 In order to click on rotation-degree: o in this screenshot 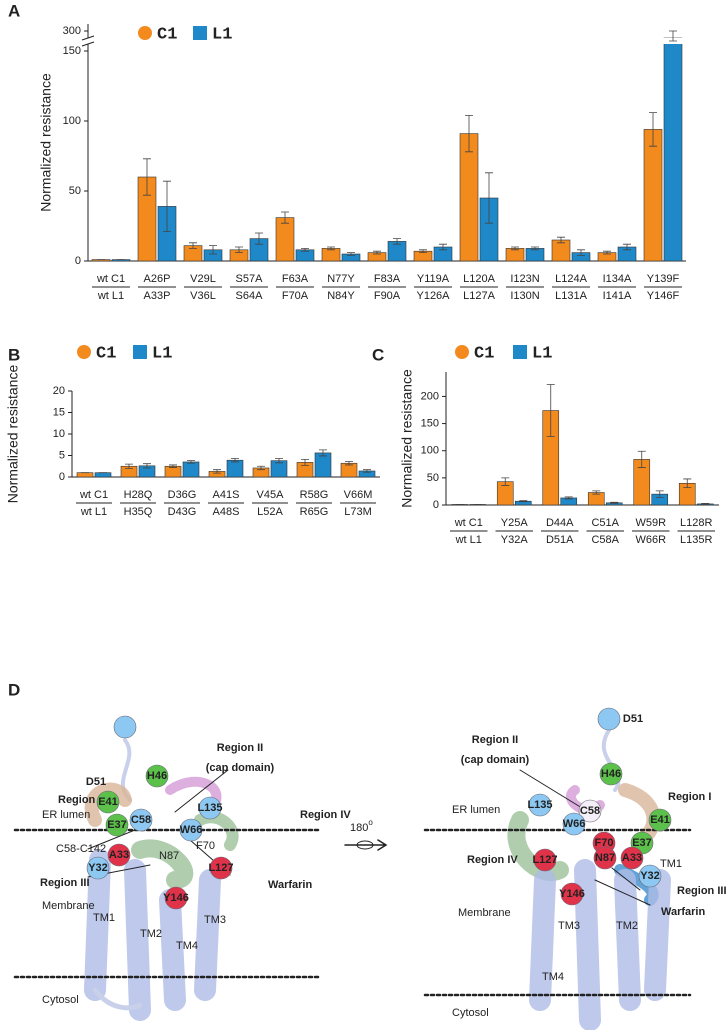, I will do `click(370, 822)`.